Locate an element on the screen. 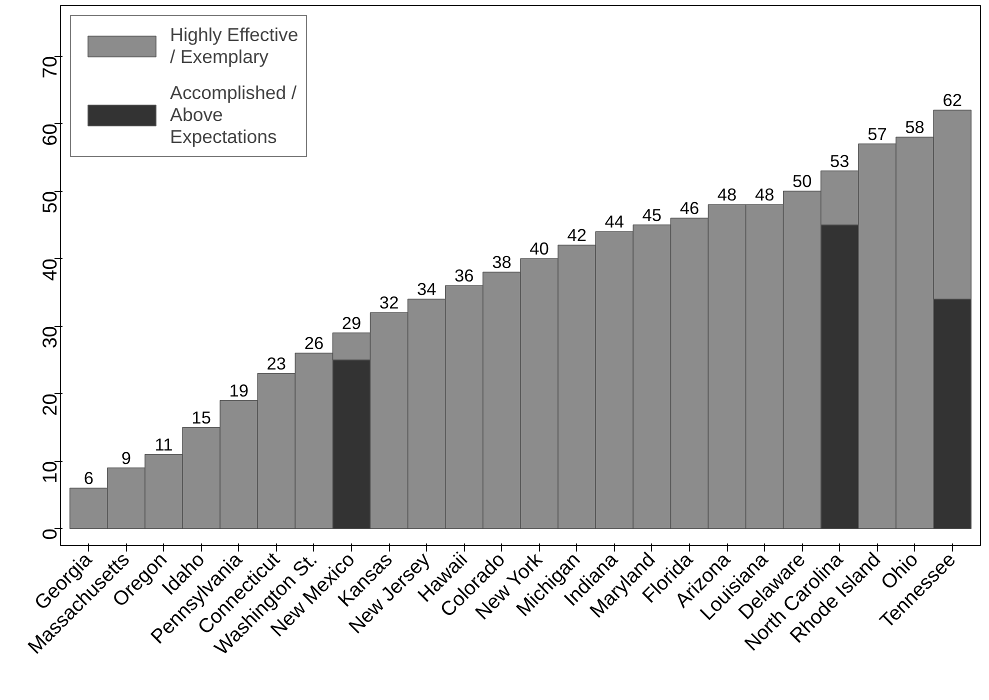 The height and width of the screenshot is (700, 989). total-label: 11 is located at coordinates (163, 444).